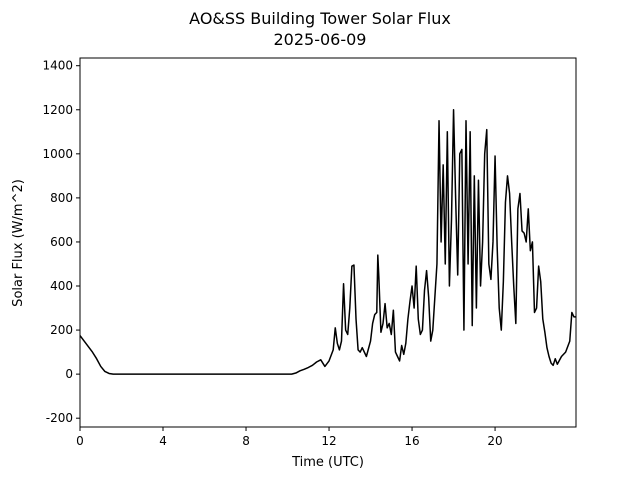 The height and width of the screenshot is (480, 640). What do you see at coordinates (61, 198) in the screenshot?
I see `y-tick-label: 800` at bounding box center [61, 198].